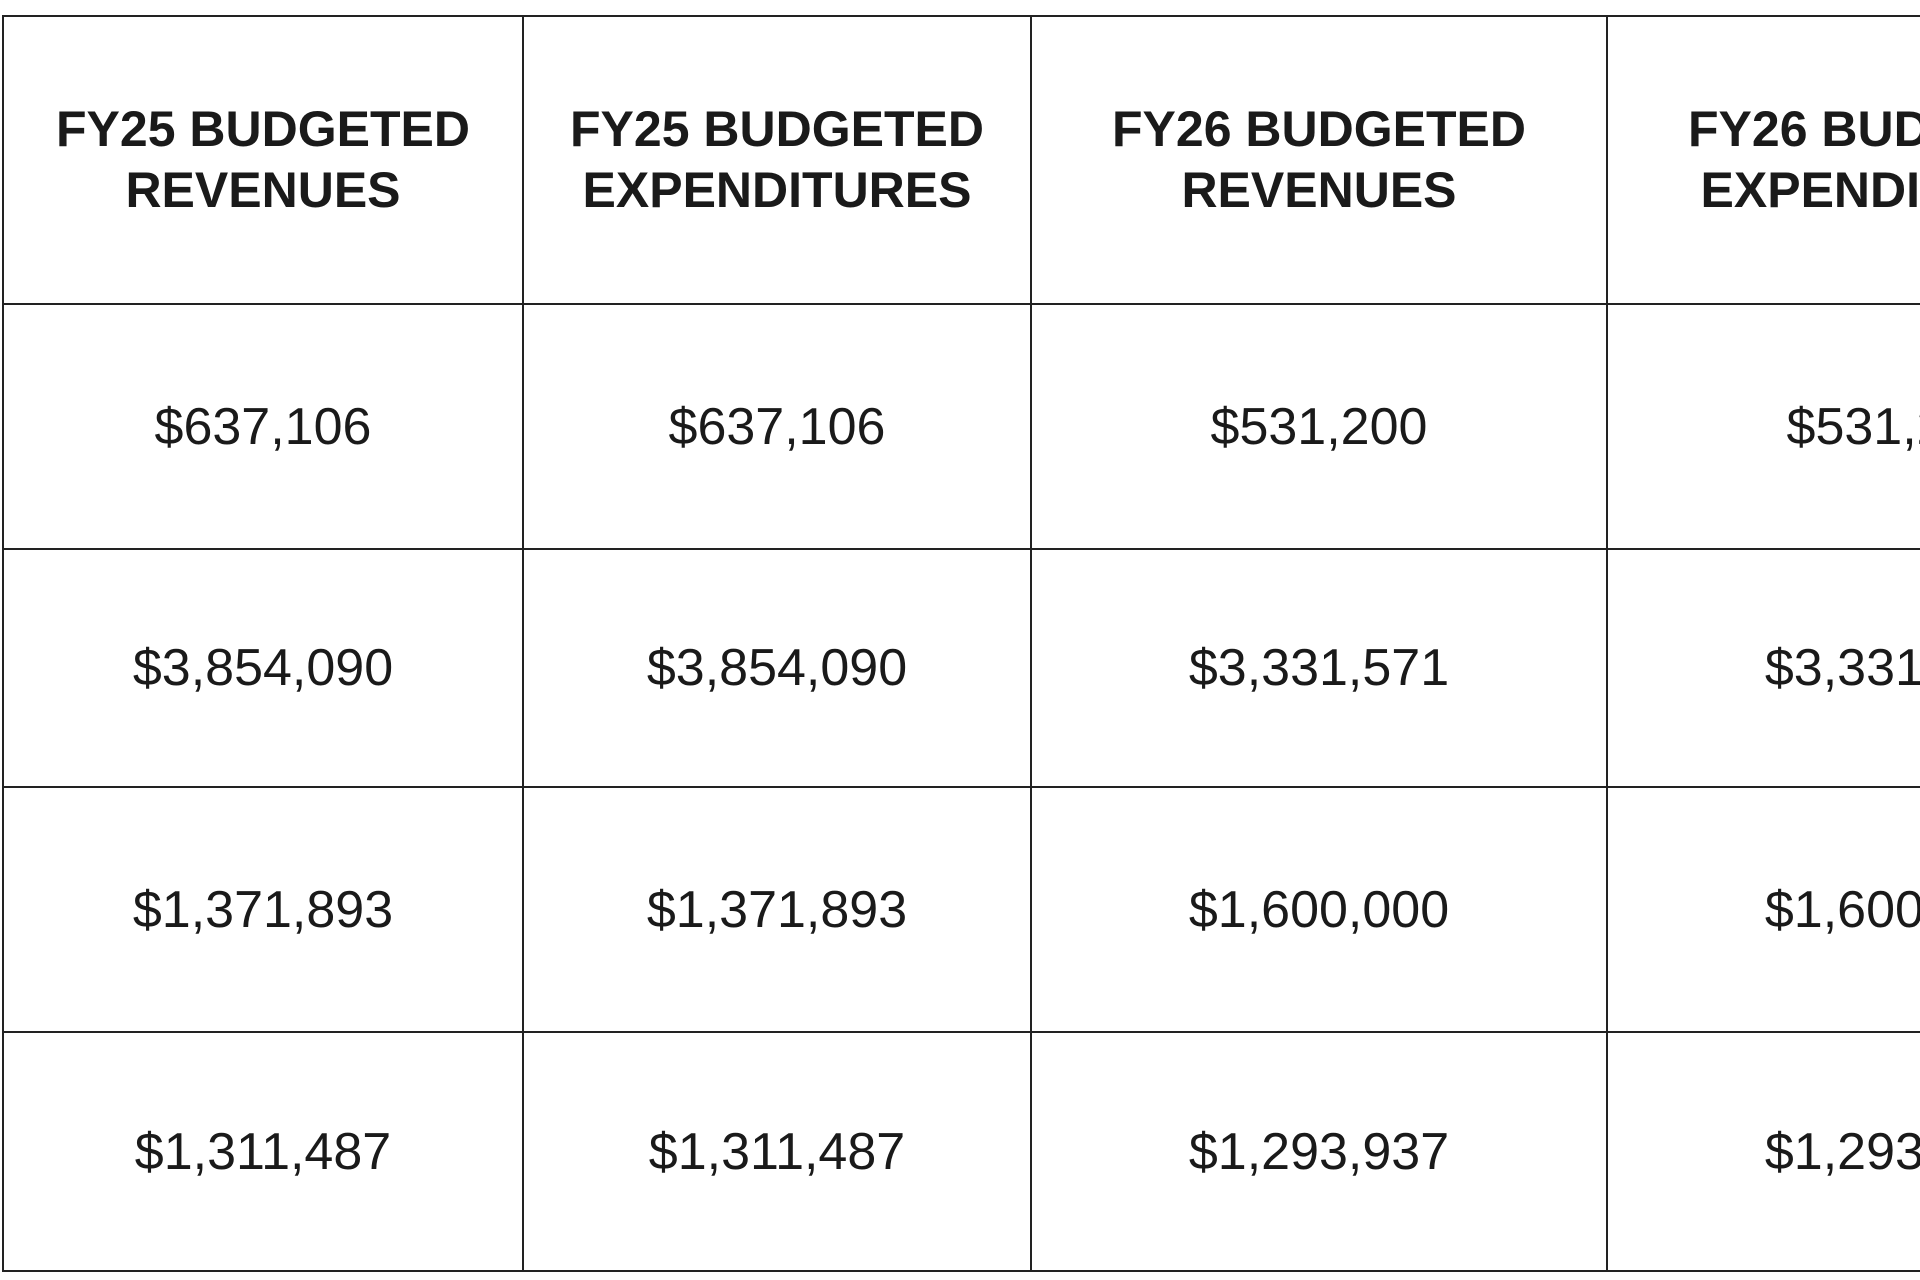 The height and width of the screenshot is (1280, 1920). What do you see at coordinates (1319, 160) in the screenshot?
I see `header-cell: FY26 BUDGETED REVENUES` at bounding box center [1319, 160].